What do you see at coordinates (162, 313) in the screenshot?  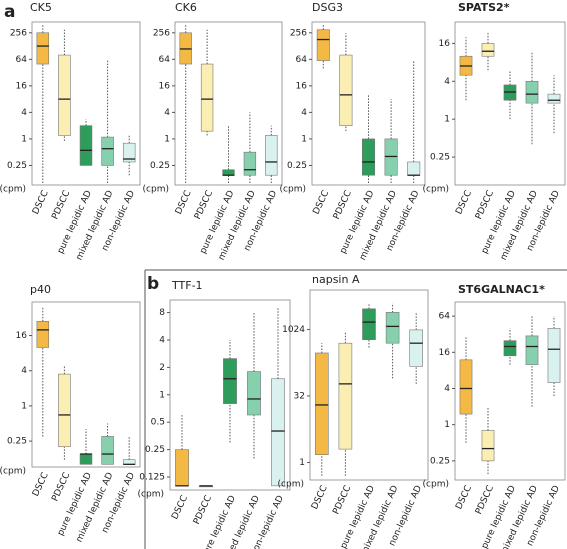 I see `y-tick-label: 8` at bounding box center [162, 313].